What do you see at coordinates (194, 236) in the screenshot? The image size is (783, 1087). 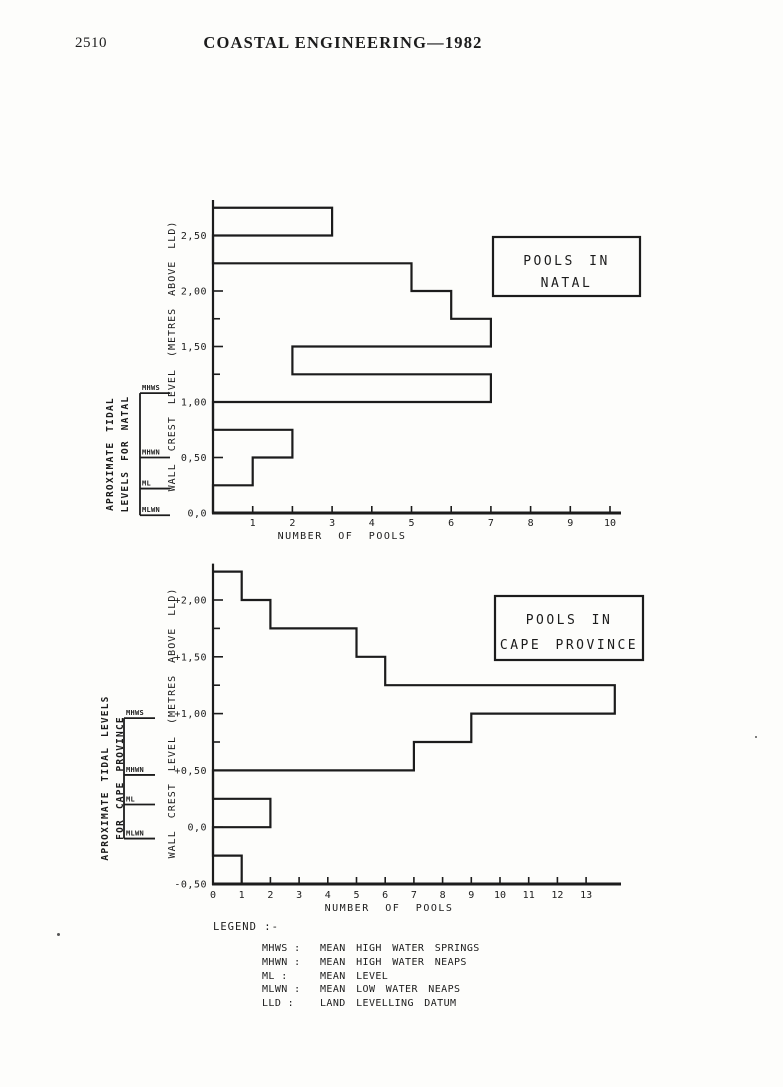 I see `y-tick-label: 2,50` at bounding box center [194, 236].